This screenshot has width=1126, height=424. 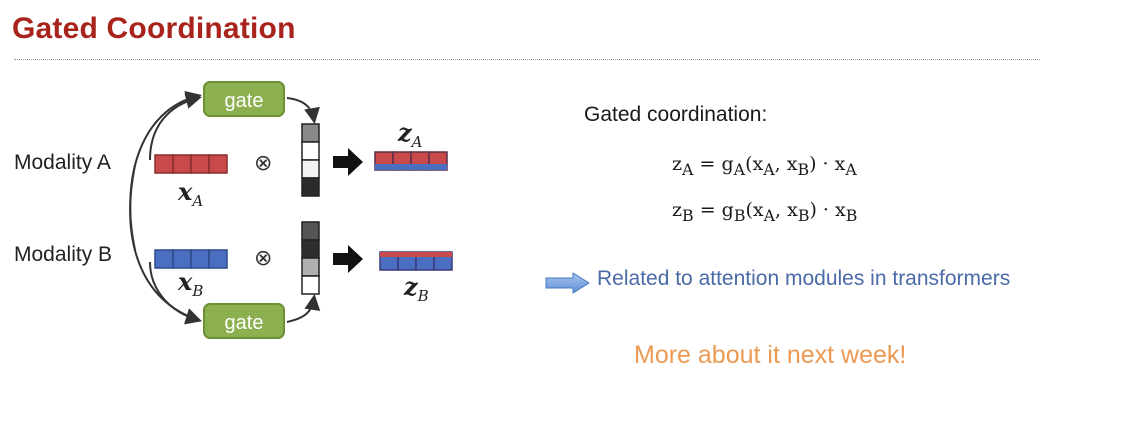 What do you see at coordinates (310, 258) in the screenshot?
I see `gate-mask-b` at bounding box center [310, 258].